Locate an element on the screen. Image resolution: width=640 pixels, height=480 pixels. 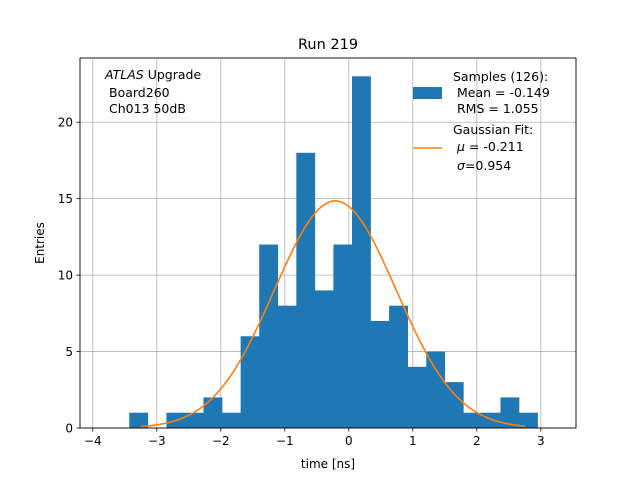
x-tick-label: 2 is located at coordinates (477, 441).